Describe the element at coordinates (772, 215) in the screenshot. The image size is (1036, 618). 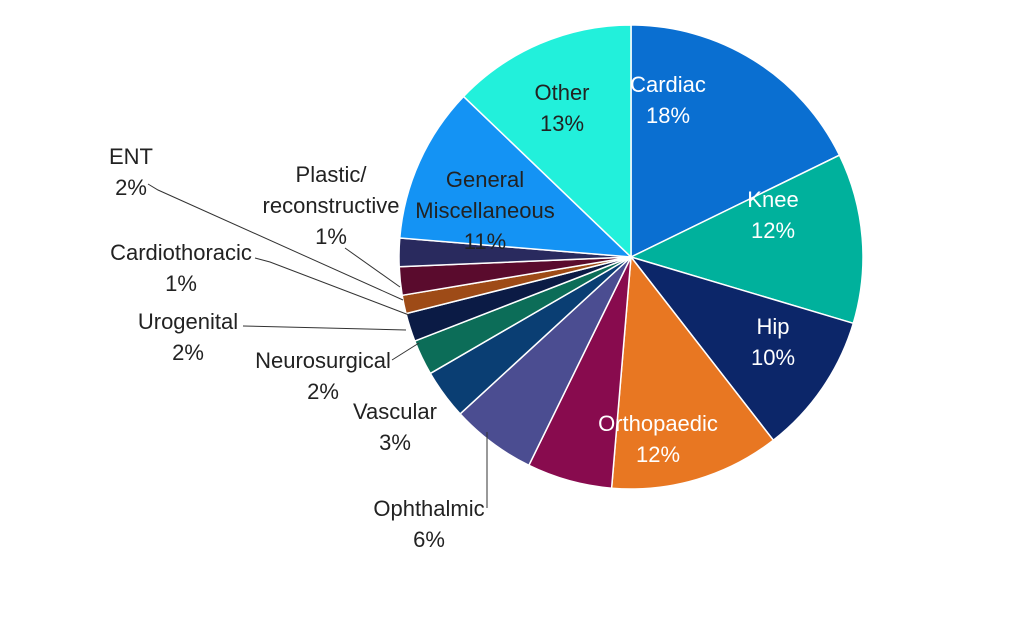
I see `label-knee: Knee 12%` at that location.